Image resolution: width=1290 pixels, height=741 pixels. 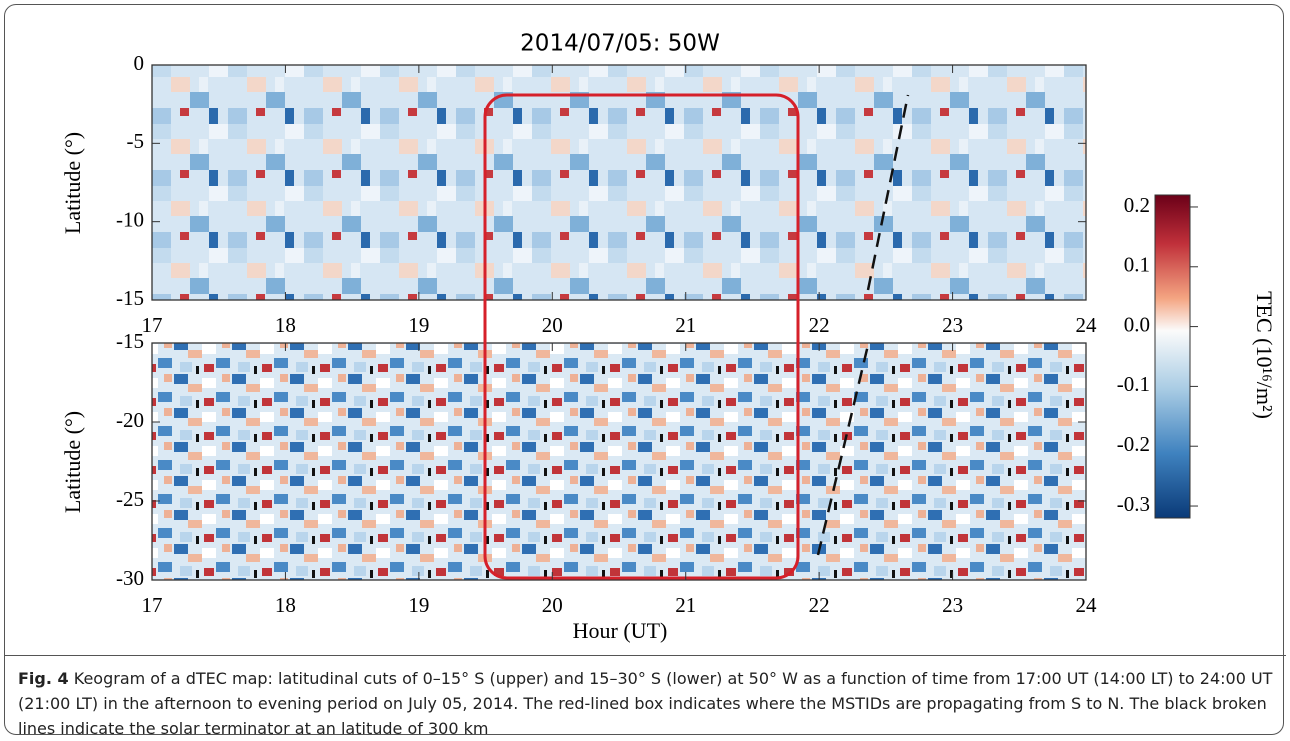 What do you see at coordinates (1137, 324) in the screenshot?
I see `colorbar-tick-label: 0.0` at bounding box center [1137, 324].